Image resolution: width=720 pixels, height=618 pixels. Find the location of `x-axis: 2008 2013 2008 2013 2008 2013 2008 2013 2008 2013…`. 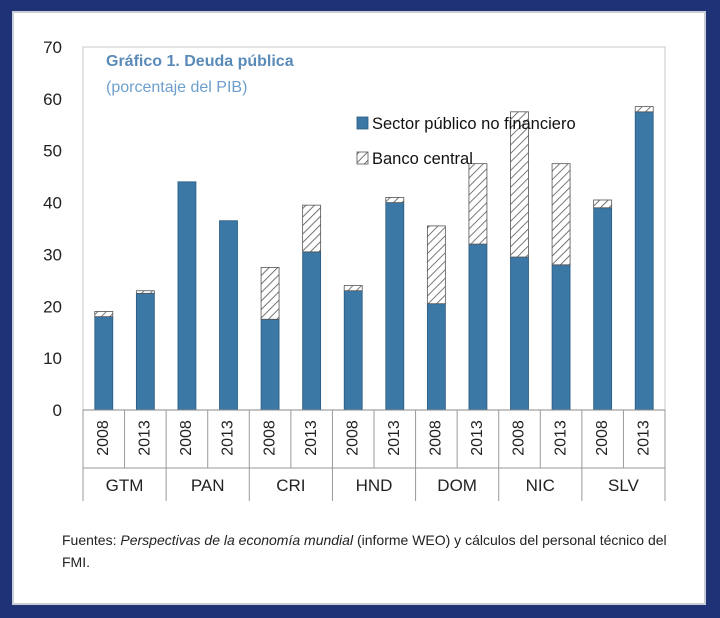

x-axis: 2008 2013 2008 2013 2008 2013 2008 2013 2008 2013… is located at coordinates (374, 455).